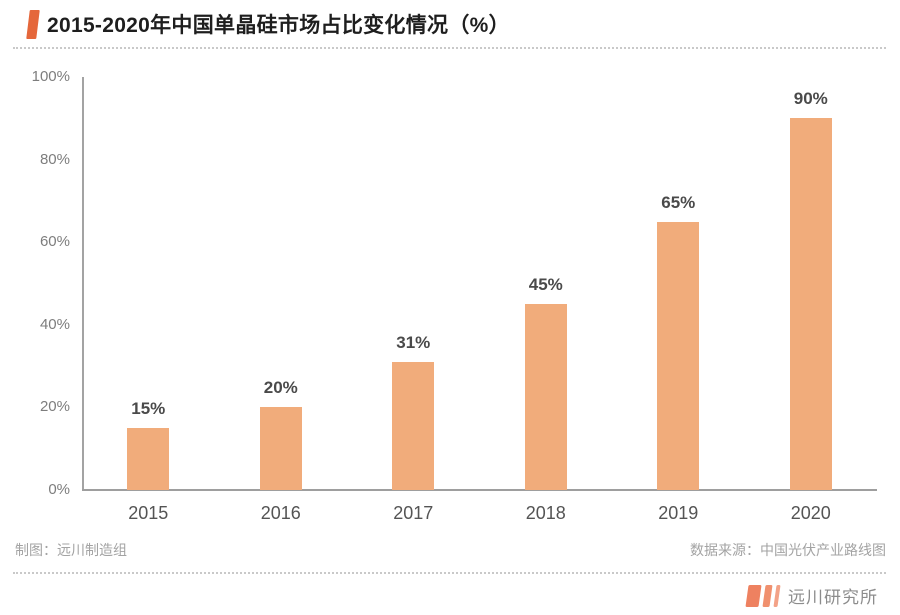 The height and width of the screenshot is (615, 900). Describe the element at coordinates (833, 597) in the screenshot. I see `brand-name: 远川研究所` at that location.